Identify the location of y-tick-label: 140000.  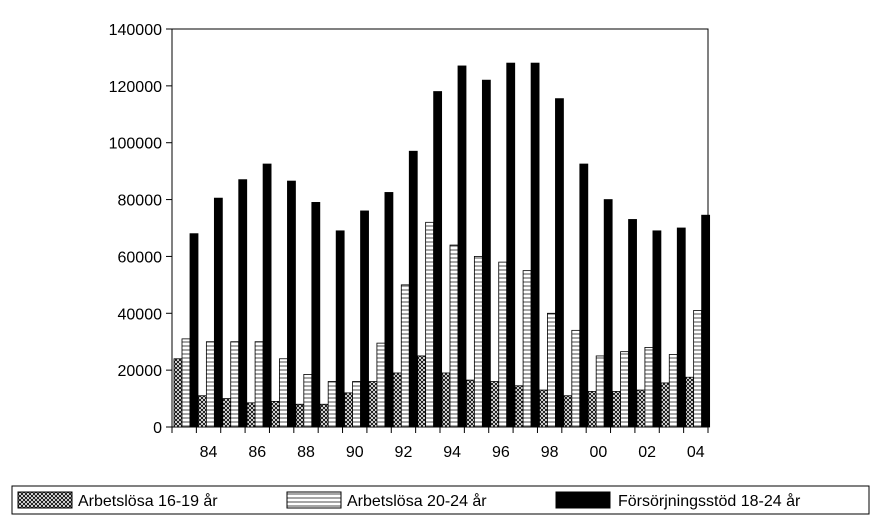
(135, 30).